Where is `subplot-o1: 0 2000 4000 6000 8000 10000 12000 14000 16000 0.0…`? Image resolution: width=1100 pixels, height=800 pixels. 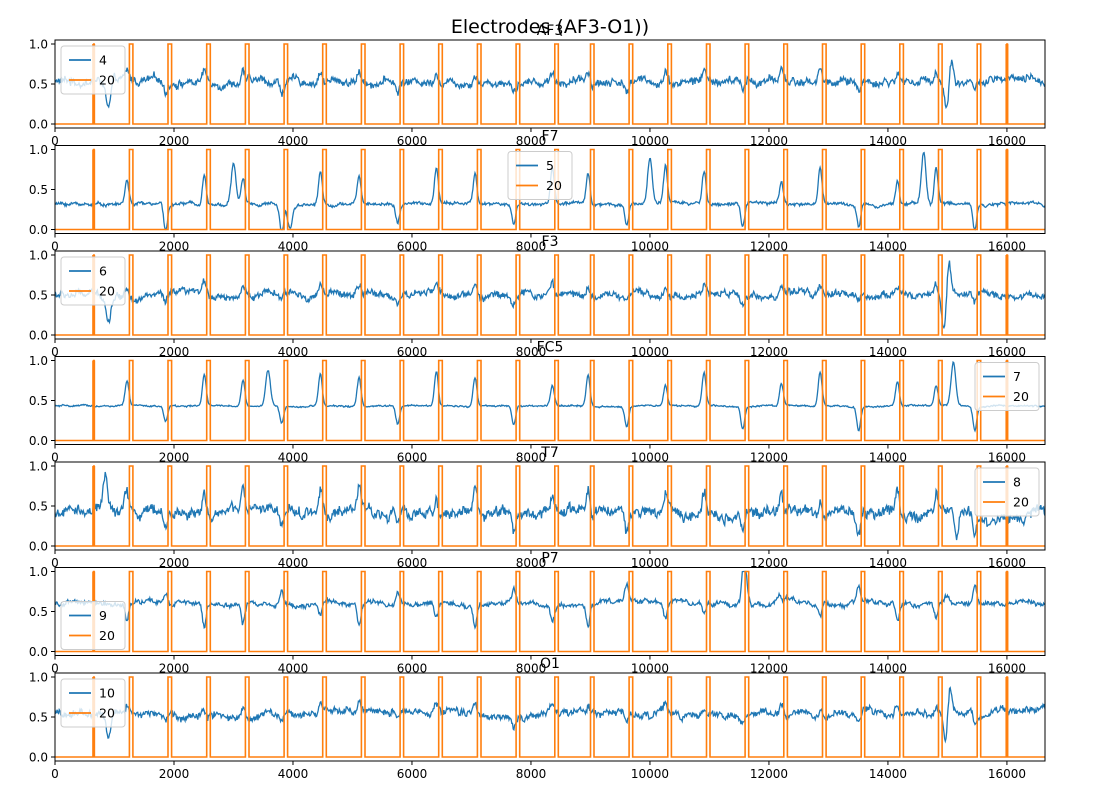 subplot-o1: 0 2000 4000 6000 8000 10000 12000 14000 16000 0.0… is located at coordinates (537, 718).